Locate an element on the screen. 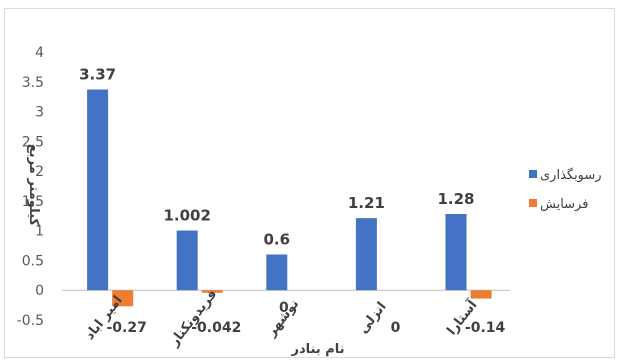  legend-item-series-2: فرسایش is located at coordinates (558, 204).